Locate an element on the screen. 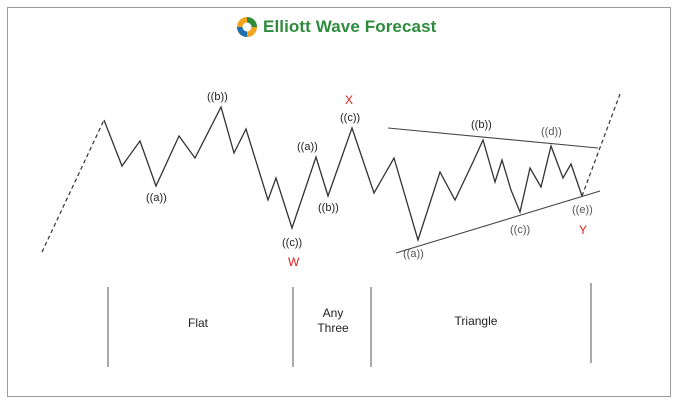  section-flat-label: Flat is located at coordinates (198, 323).